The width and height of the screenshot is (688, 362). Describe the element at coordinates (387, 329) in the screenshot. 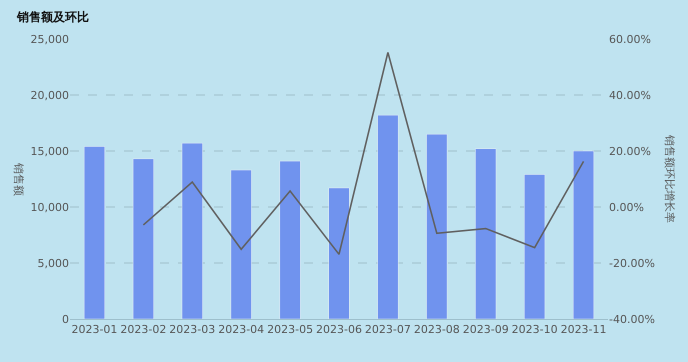

I see `x-tick-label: 2023-07` at that location.